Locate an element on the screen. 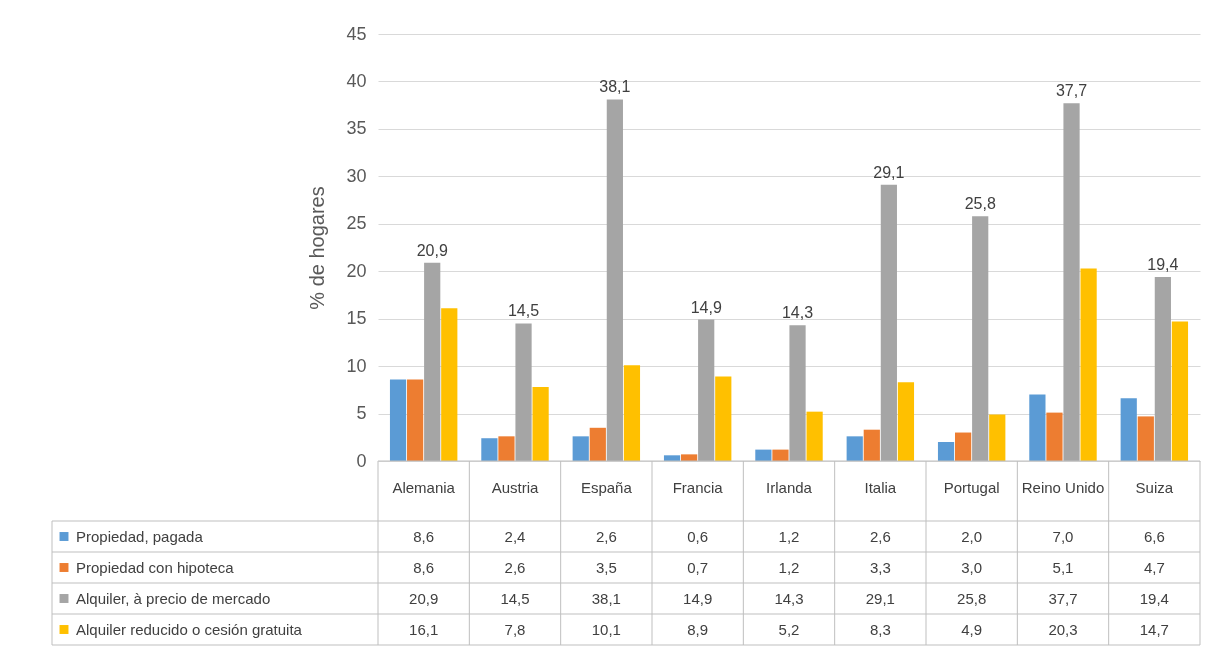 The width and height of the screenshot is (1216, 670). data-label: 8,9 is located at coordinates (698, 629).